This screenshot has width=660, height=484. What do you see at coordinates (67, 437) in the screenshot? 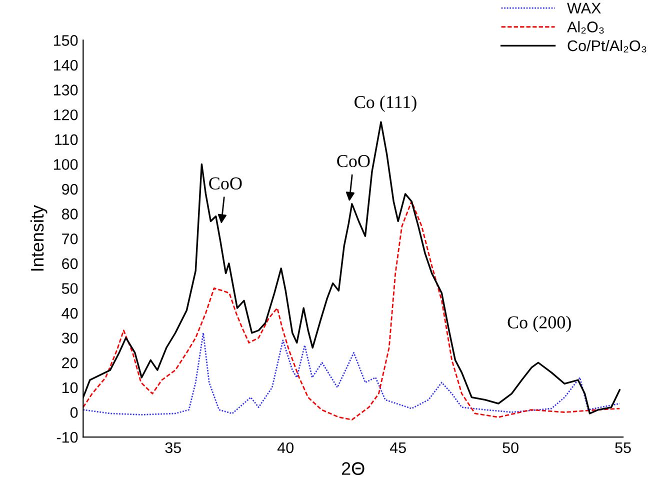
I see `y-tick-label: -10` at bounding box center [67, 437].